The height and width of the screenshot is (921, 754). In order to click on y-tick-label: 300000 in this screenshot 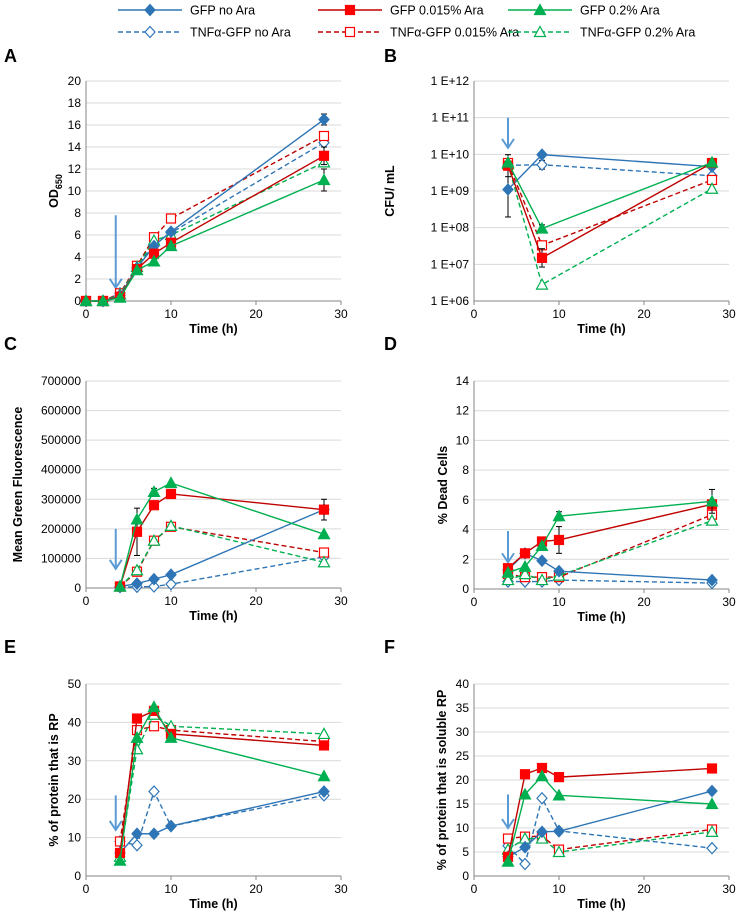, I will do `click(61, 499)`.